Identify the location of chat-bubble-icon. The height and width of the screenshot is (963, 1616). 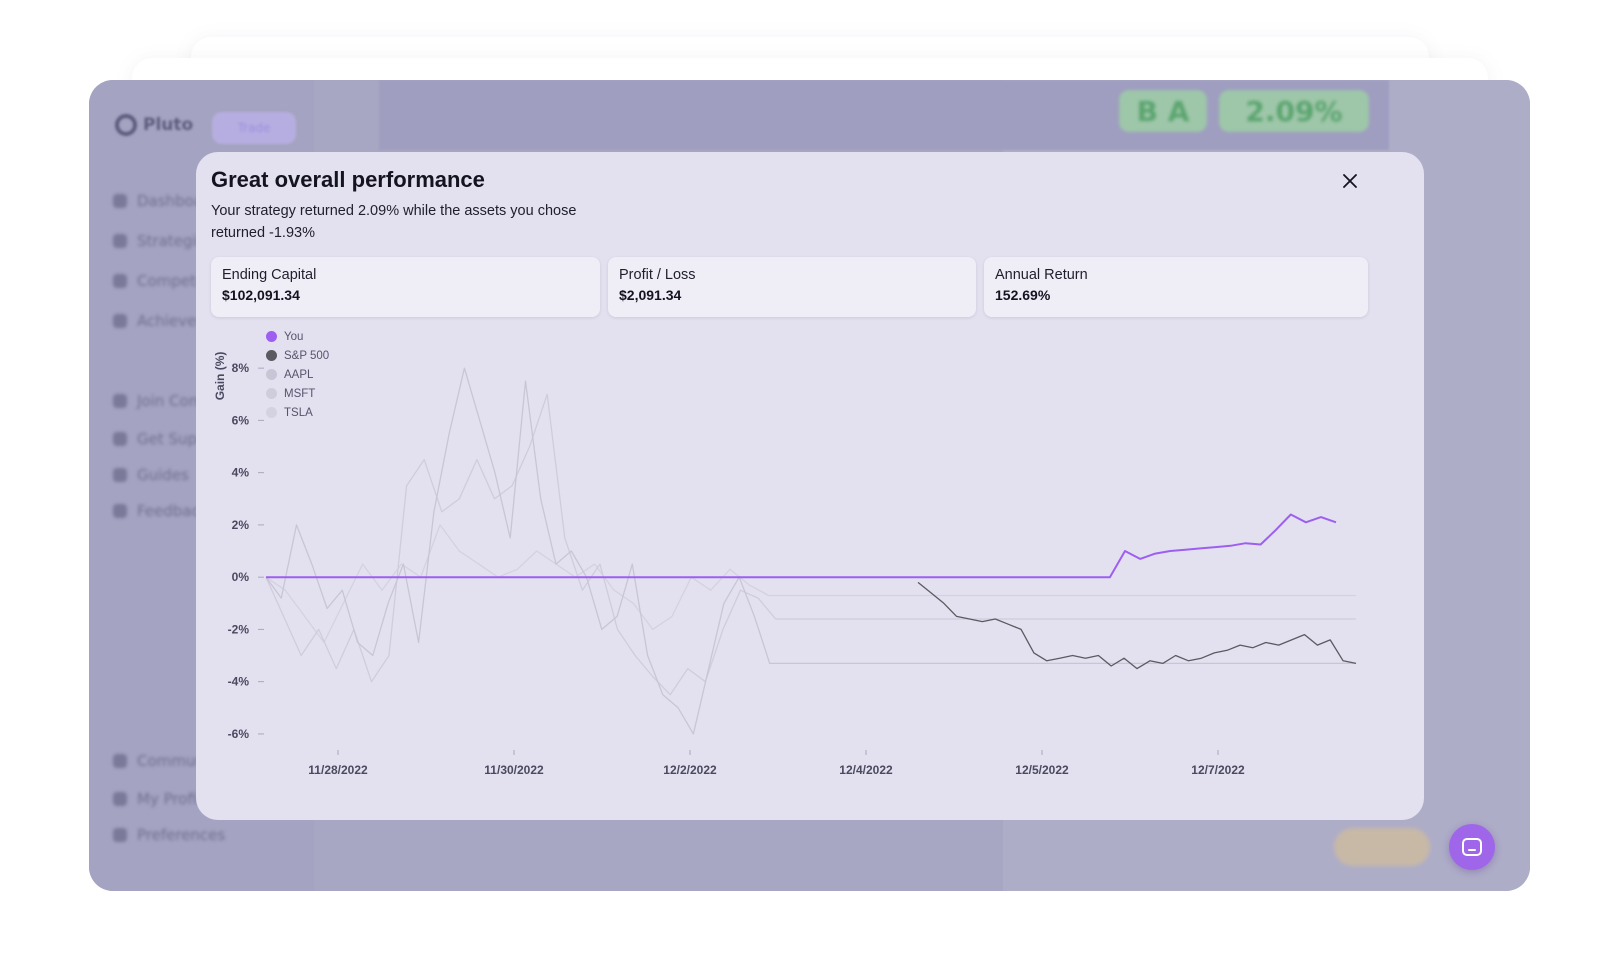
(1472, 847).